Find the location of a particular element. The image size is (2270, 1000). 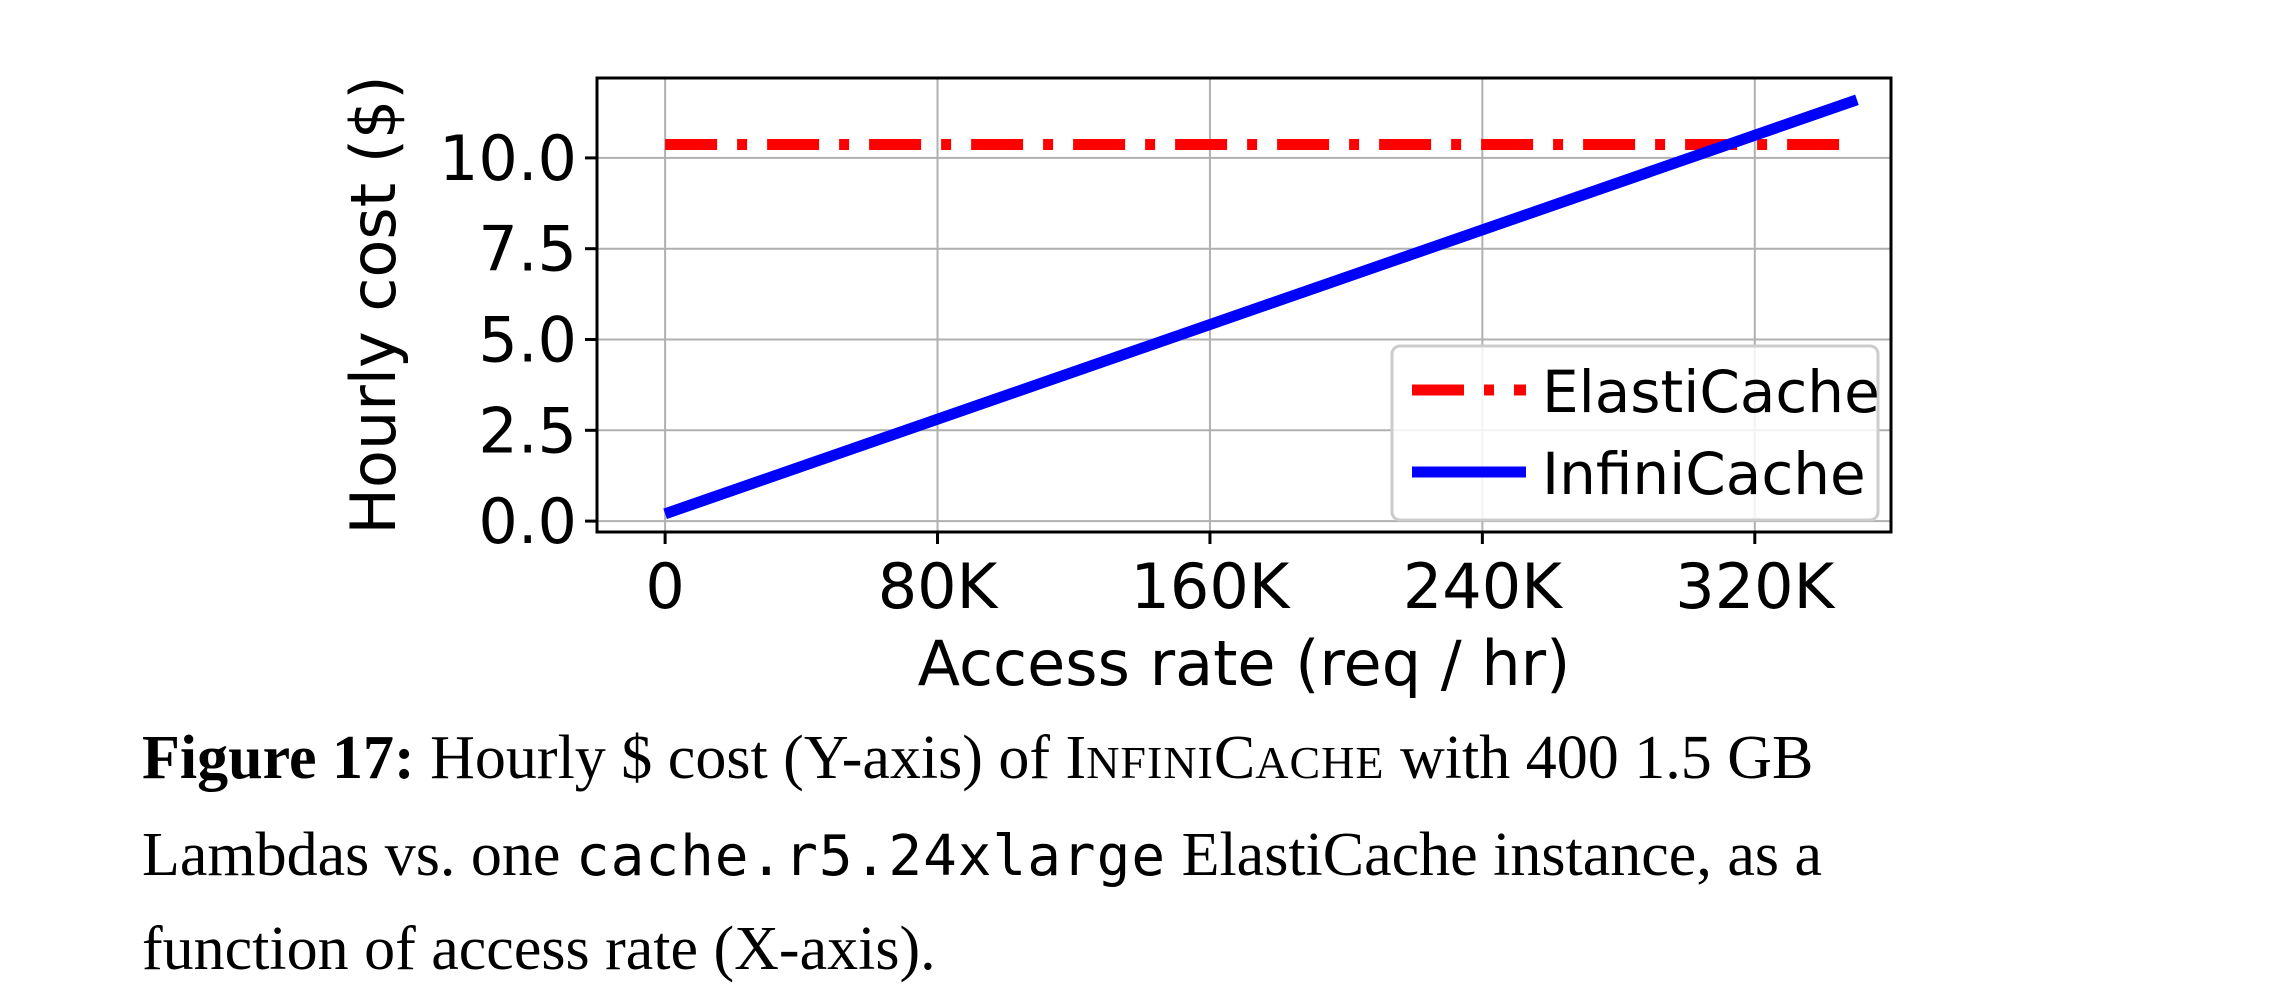

caption-label: Figure 17: is located at coordinates (278, 758).